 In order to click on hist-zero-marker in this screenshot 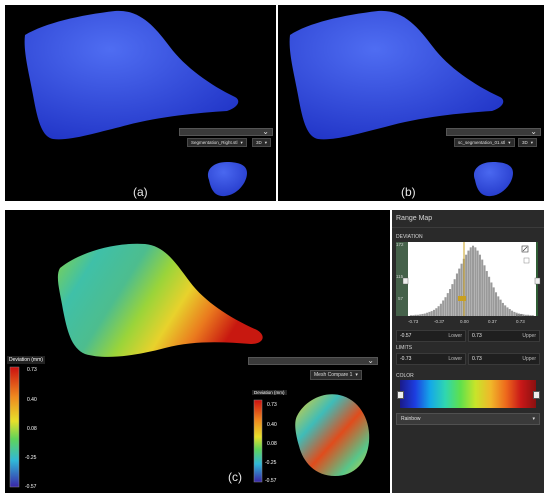, I will do `click(462, 298)`.